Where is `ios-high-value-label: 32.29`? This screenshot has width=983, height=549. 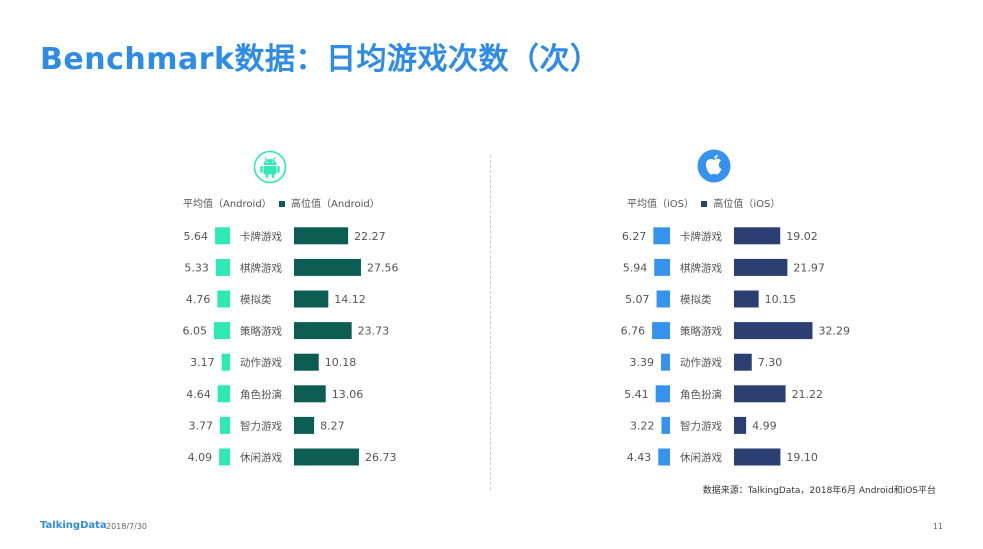
ios-high-value-label: 32.29 is located at coordinates (834, 331).